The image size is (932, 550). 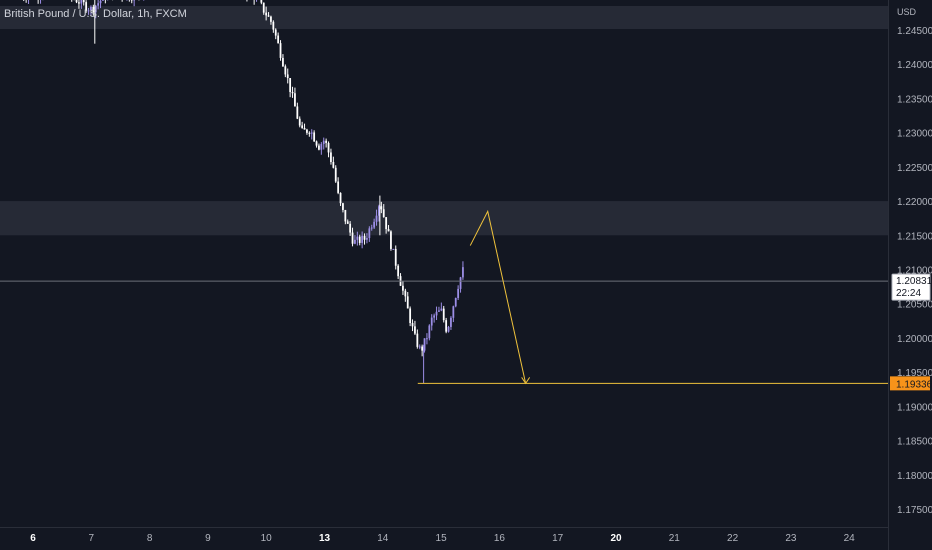 I want to click on time-axis, so click(x=444, y=538).